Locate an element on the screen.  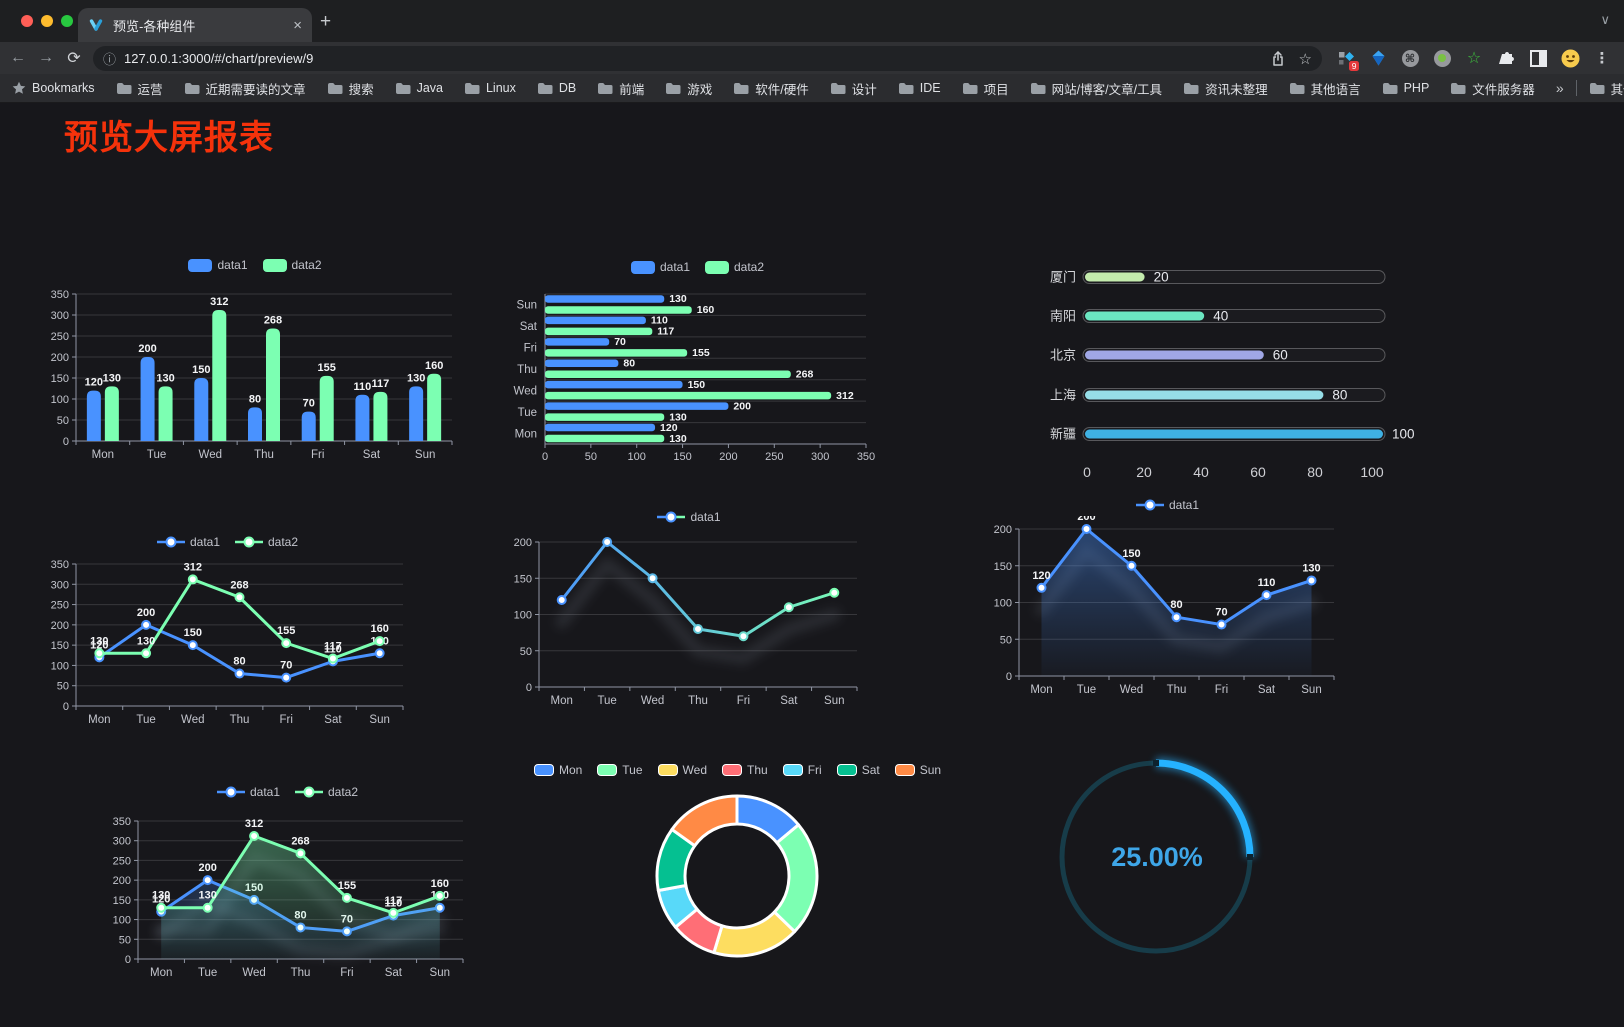
legend-line-marker is located at coordinates (170, 542).